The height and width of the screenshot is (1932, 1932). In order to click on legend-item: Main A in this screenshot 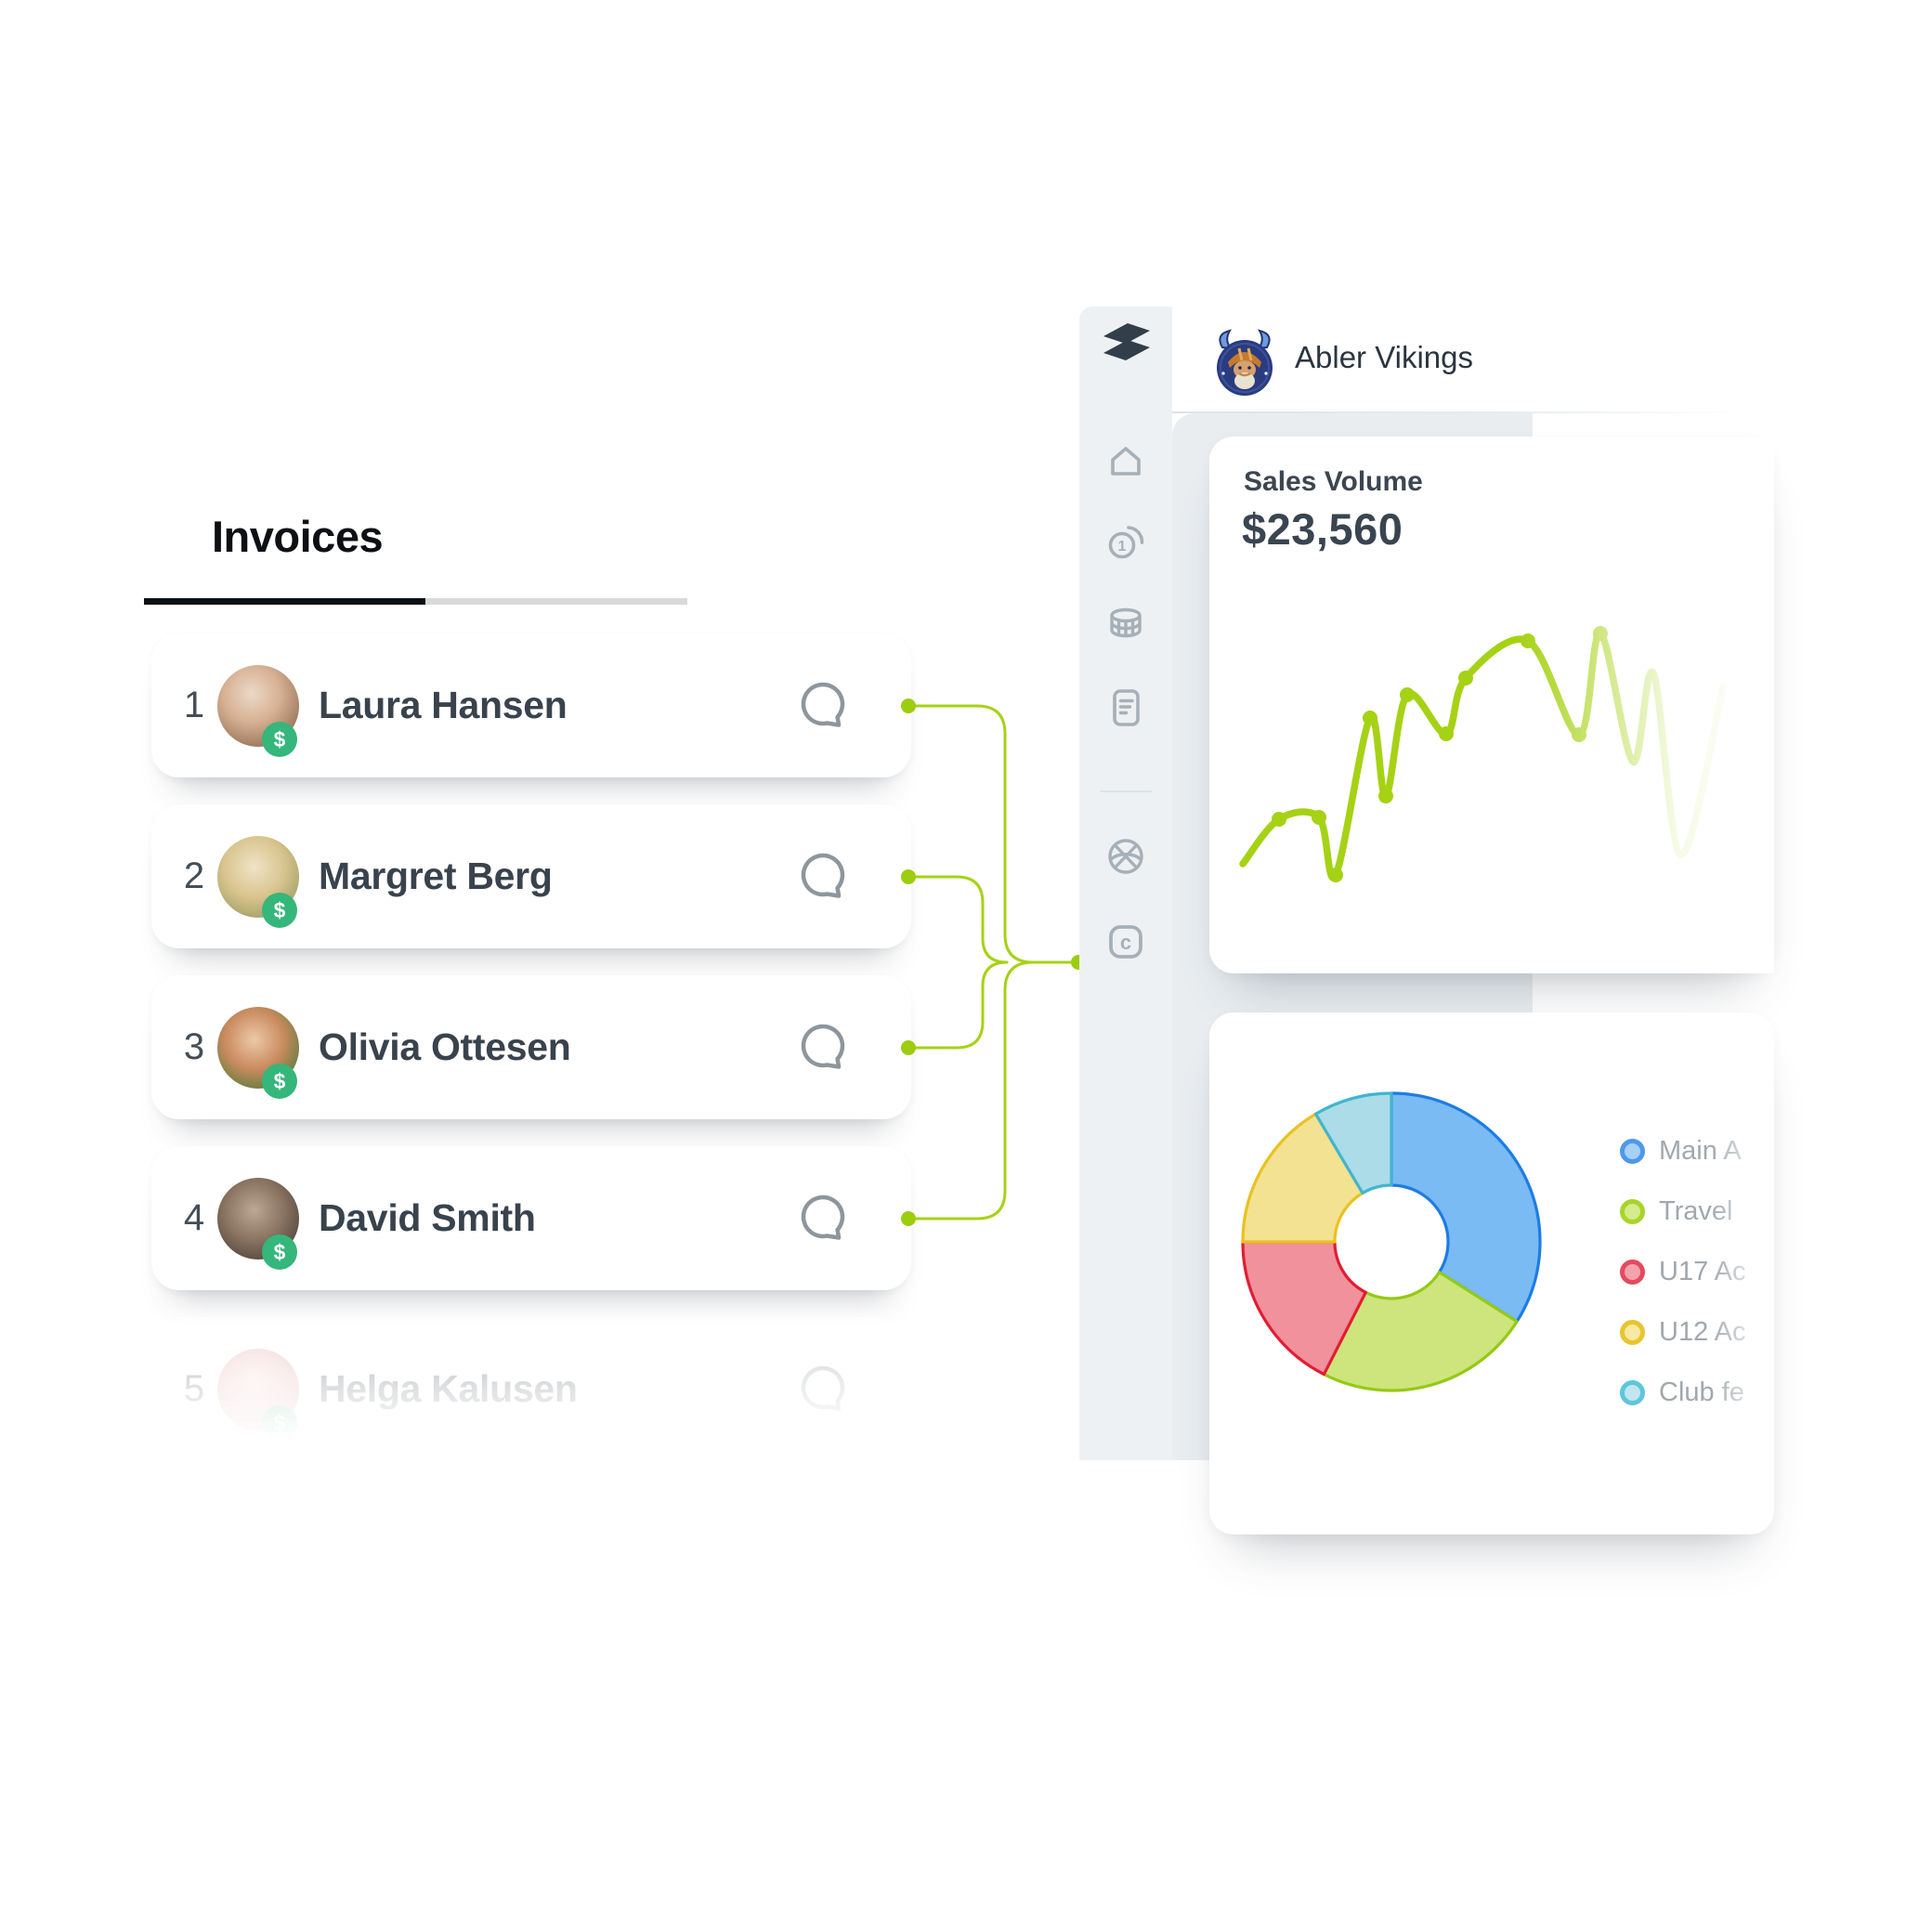, I will do `click(1700, 1151)`.